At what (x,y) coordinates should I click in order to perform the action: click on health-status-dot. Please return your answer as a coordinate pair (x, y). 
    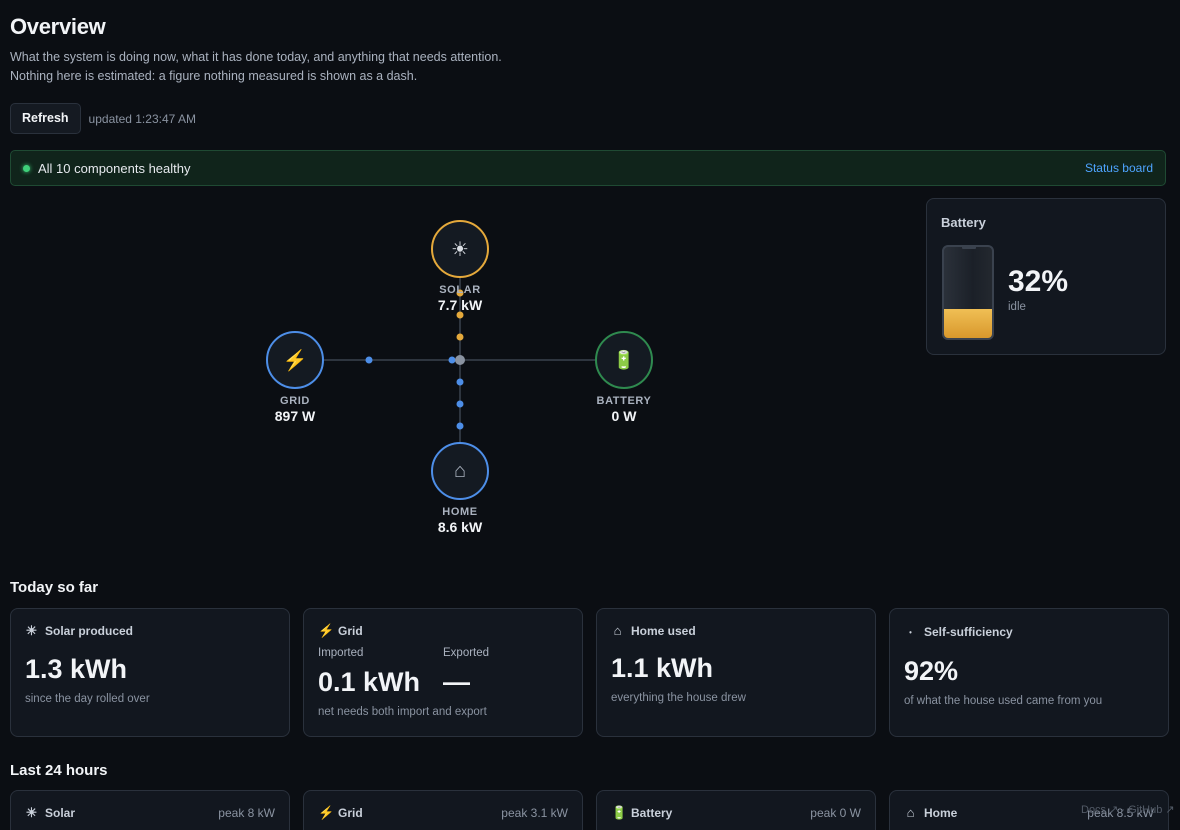
    Looking at the image, I should click on (26, 168).